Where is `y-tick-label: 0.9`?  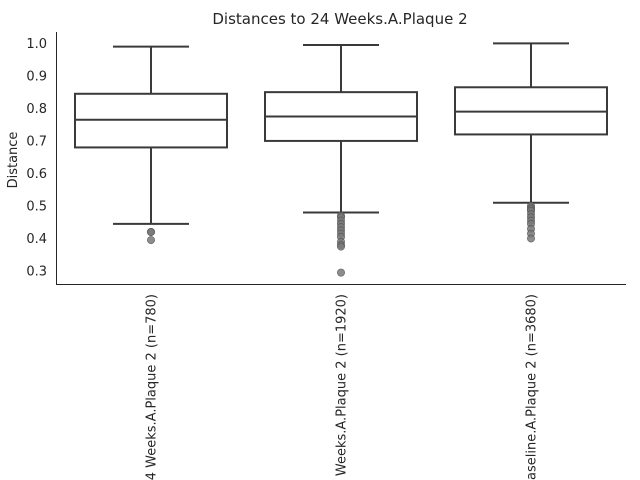 y-tick-label: 0.9 is located at coordinates (36, 76).